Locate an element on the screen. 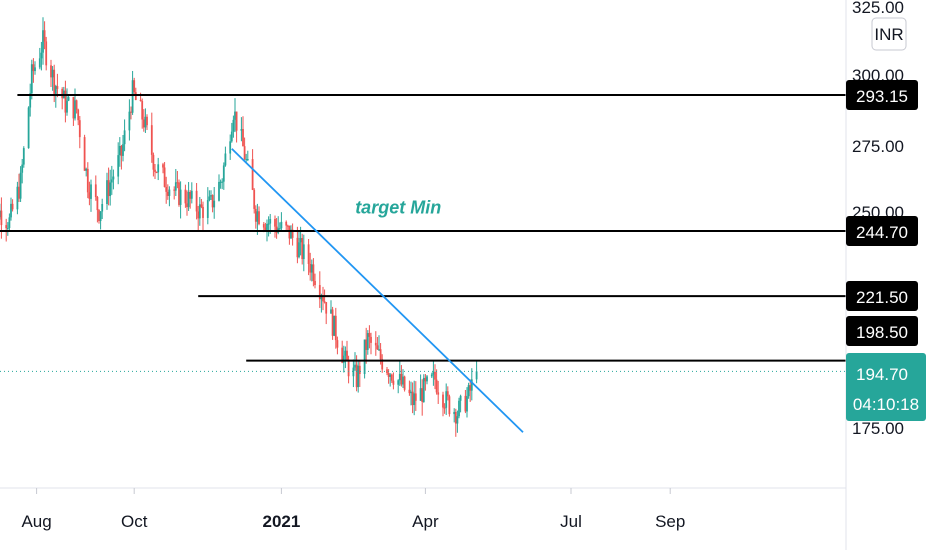 This screenshot has width=932, height=550. y-tick-label: 175.00 is located at coordinates (878, 428).